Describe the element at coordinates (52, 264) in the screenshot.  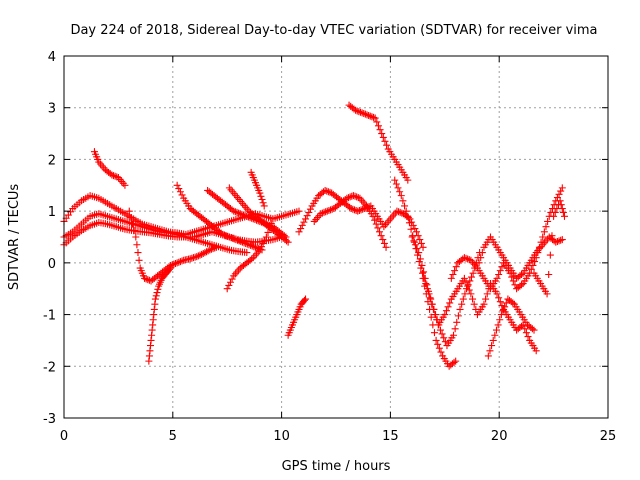
I see `y-tick-label: 0` at that location.